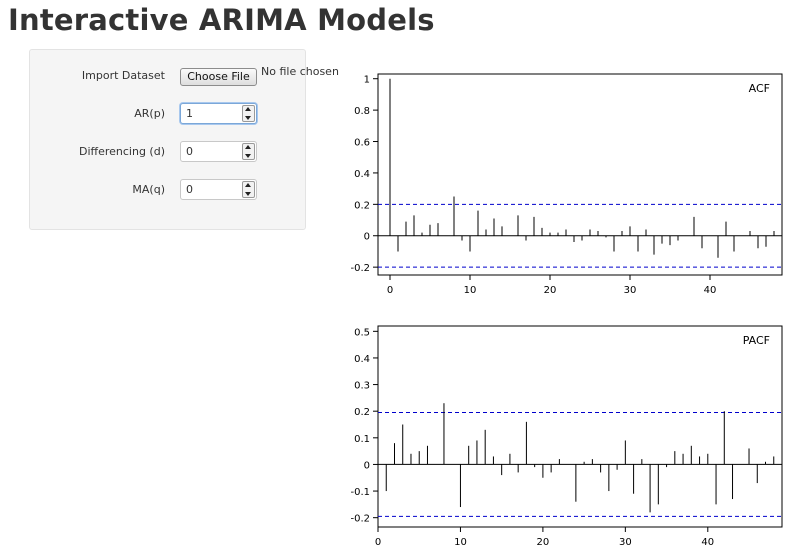 The width and height of the screenshot is (800, 560). What do you see at coordinates (367, 237) in the screenshot?
I see `acf-y-tick-label: 0` at bounding box center [367, 237].